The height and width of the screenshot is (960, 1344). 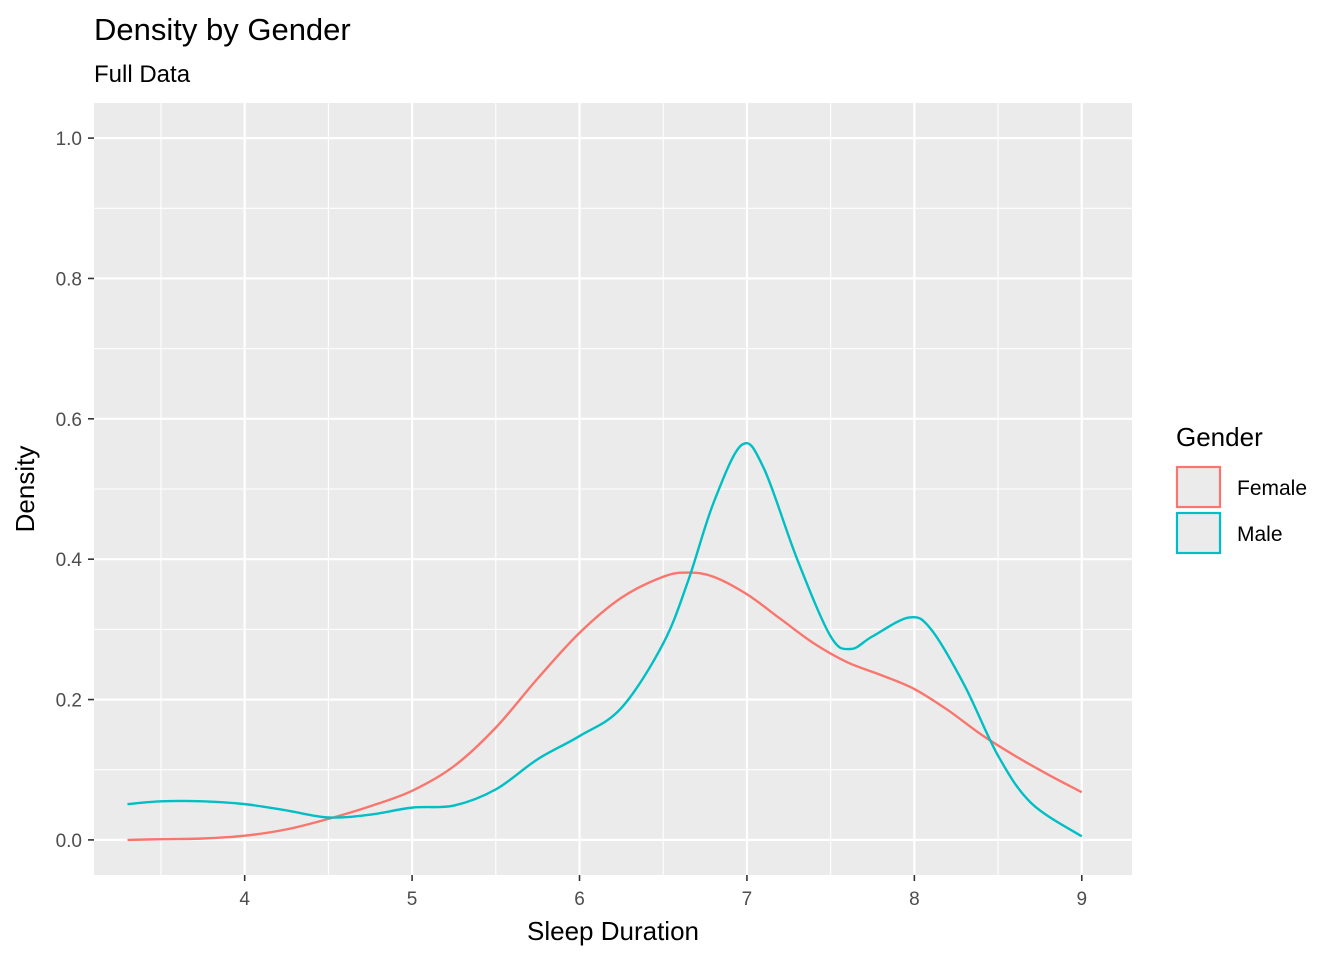 What do you see at coordinates (579, 899) in the screenshot?
I see `x-tick-label: 6` at bounding box center [579, 899].